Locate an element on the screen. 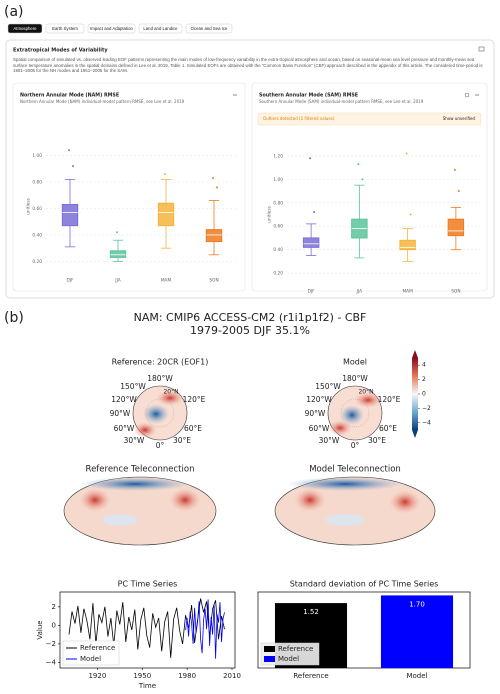 The image size is (500, 694). map-label: 150°W is located at coordinates (328, 386).